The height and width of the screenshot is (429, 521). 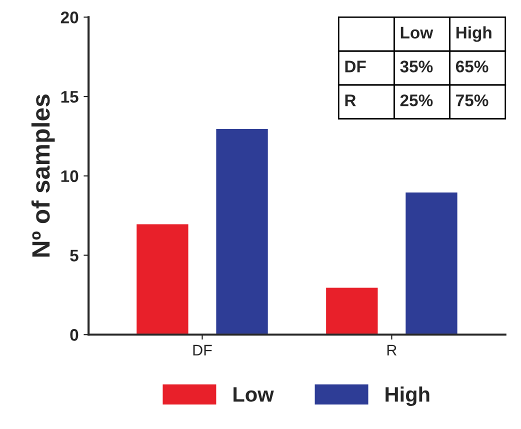 I want to click on y-tick-label: 10, so click(x=69, y=176).